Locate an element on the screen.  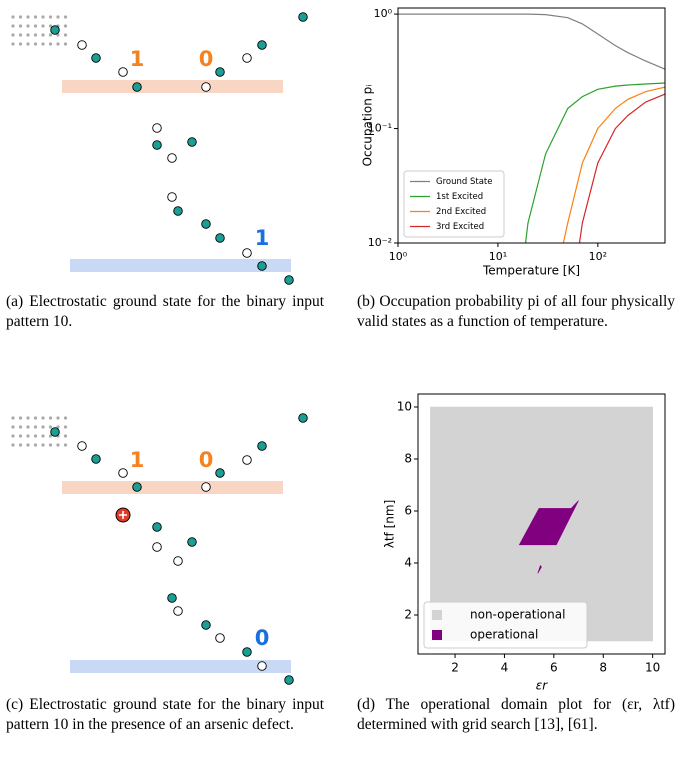
y-tick-label: 2 is located at coordinates (408, 615).